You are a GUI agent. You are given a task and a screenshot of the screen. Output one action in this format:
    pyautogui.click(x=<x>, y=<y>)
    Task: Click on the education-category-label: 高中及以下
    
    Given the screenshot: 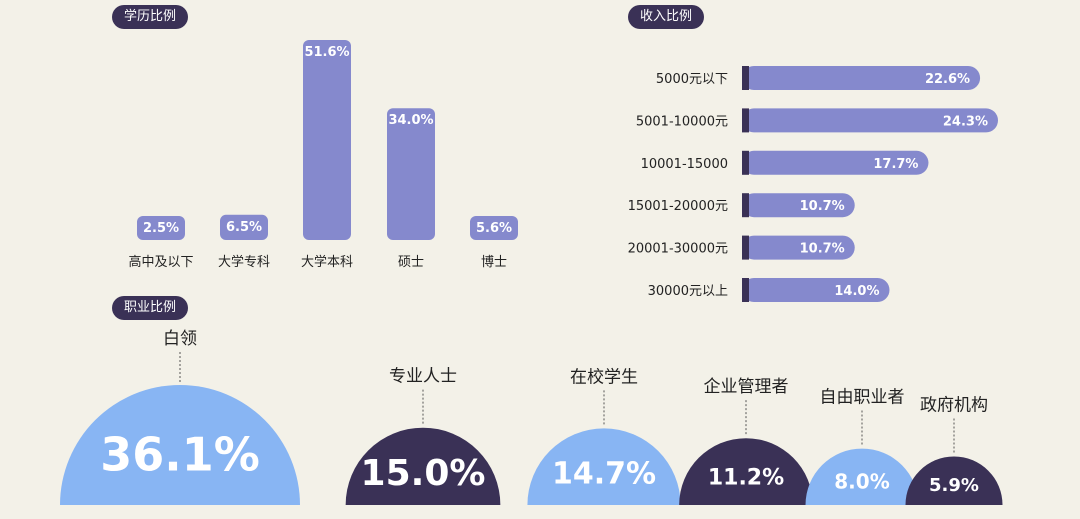 What is the action you would take?
    pyautogui.click(x=160, y=262)
    